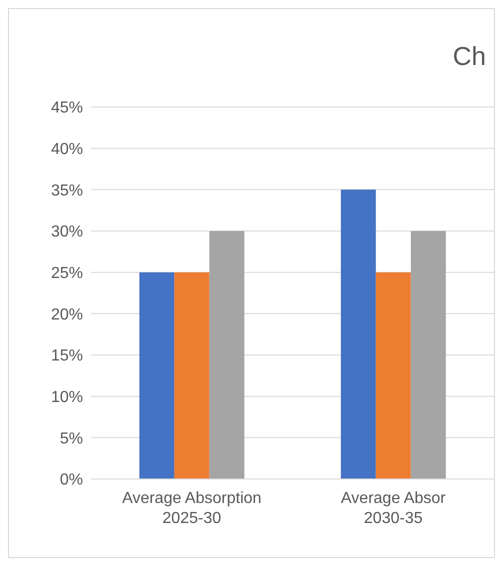  What do you see at coordinates (71, 439) in the screenshot?
I see `y-tick-label: 5%` at bounding box center [71, 439].